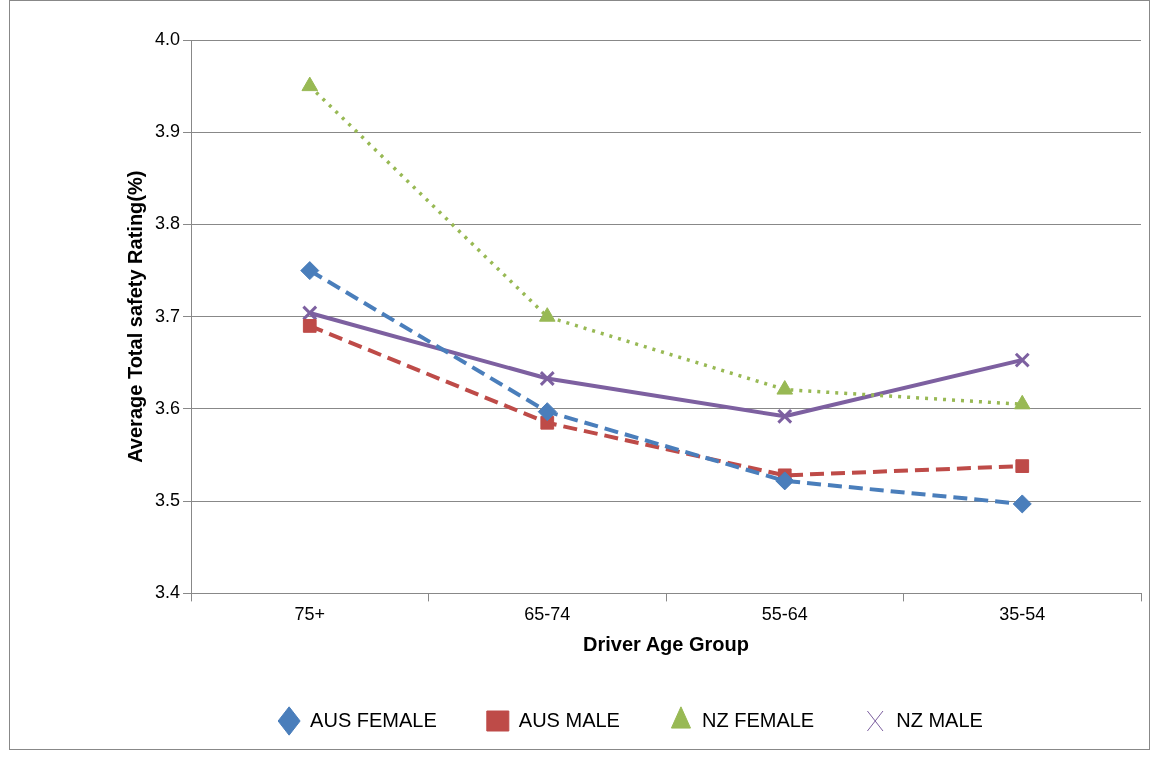  I want to click on x-axis-title: Driver Age Group, so click(666, 643).